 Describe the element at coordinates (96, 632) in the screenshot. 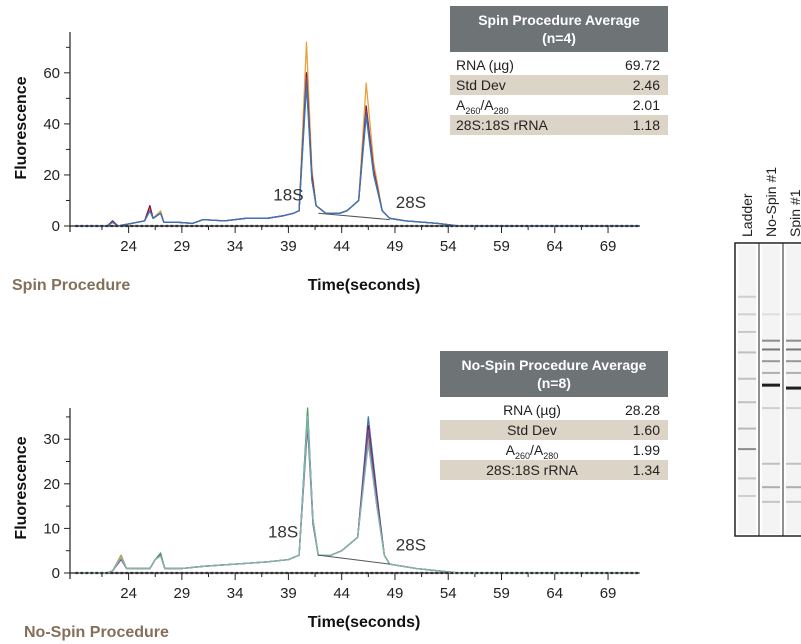

I see `panel-caption: No-Spin Procedure` at that location.